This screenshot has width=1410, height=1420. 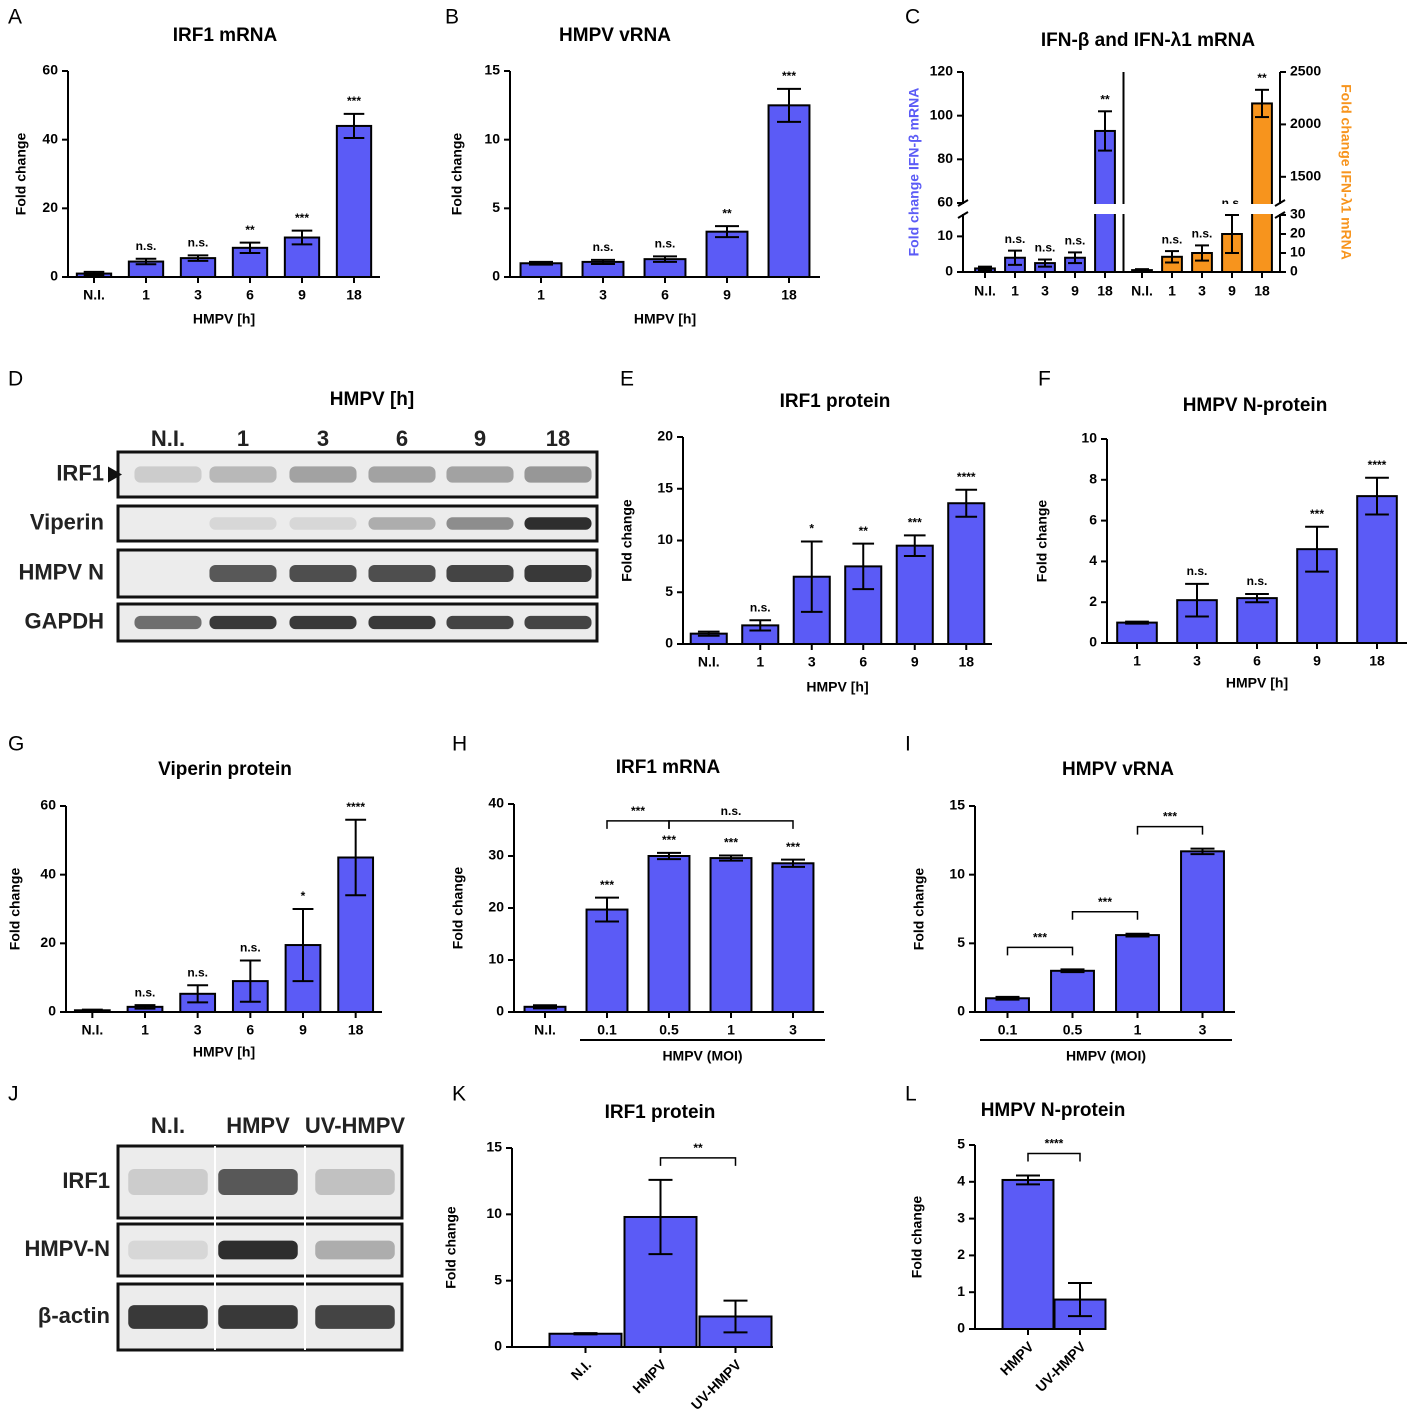 I want to click on blot-strip, so click(x=357, y=573).